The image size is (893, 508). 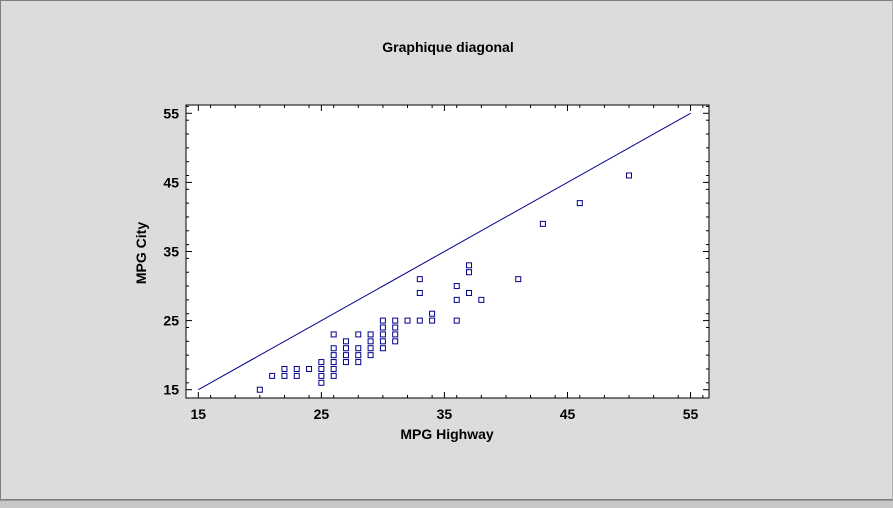 What do you see at coordinates (568, 414) in the screenshot?
I see `x-tick-label: 45` at bounding box center [568, 414].